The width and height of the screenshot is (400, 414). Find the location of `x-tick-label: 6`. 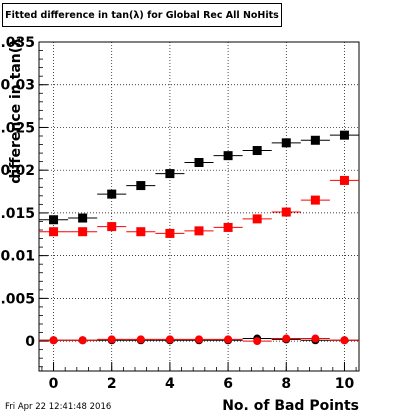

x-tick-label: 6 is located at coordinates (228, 384).